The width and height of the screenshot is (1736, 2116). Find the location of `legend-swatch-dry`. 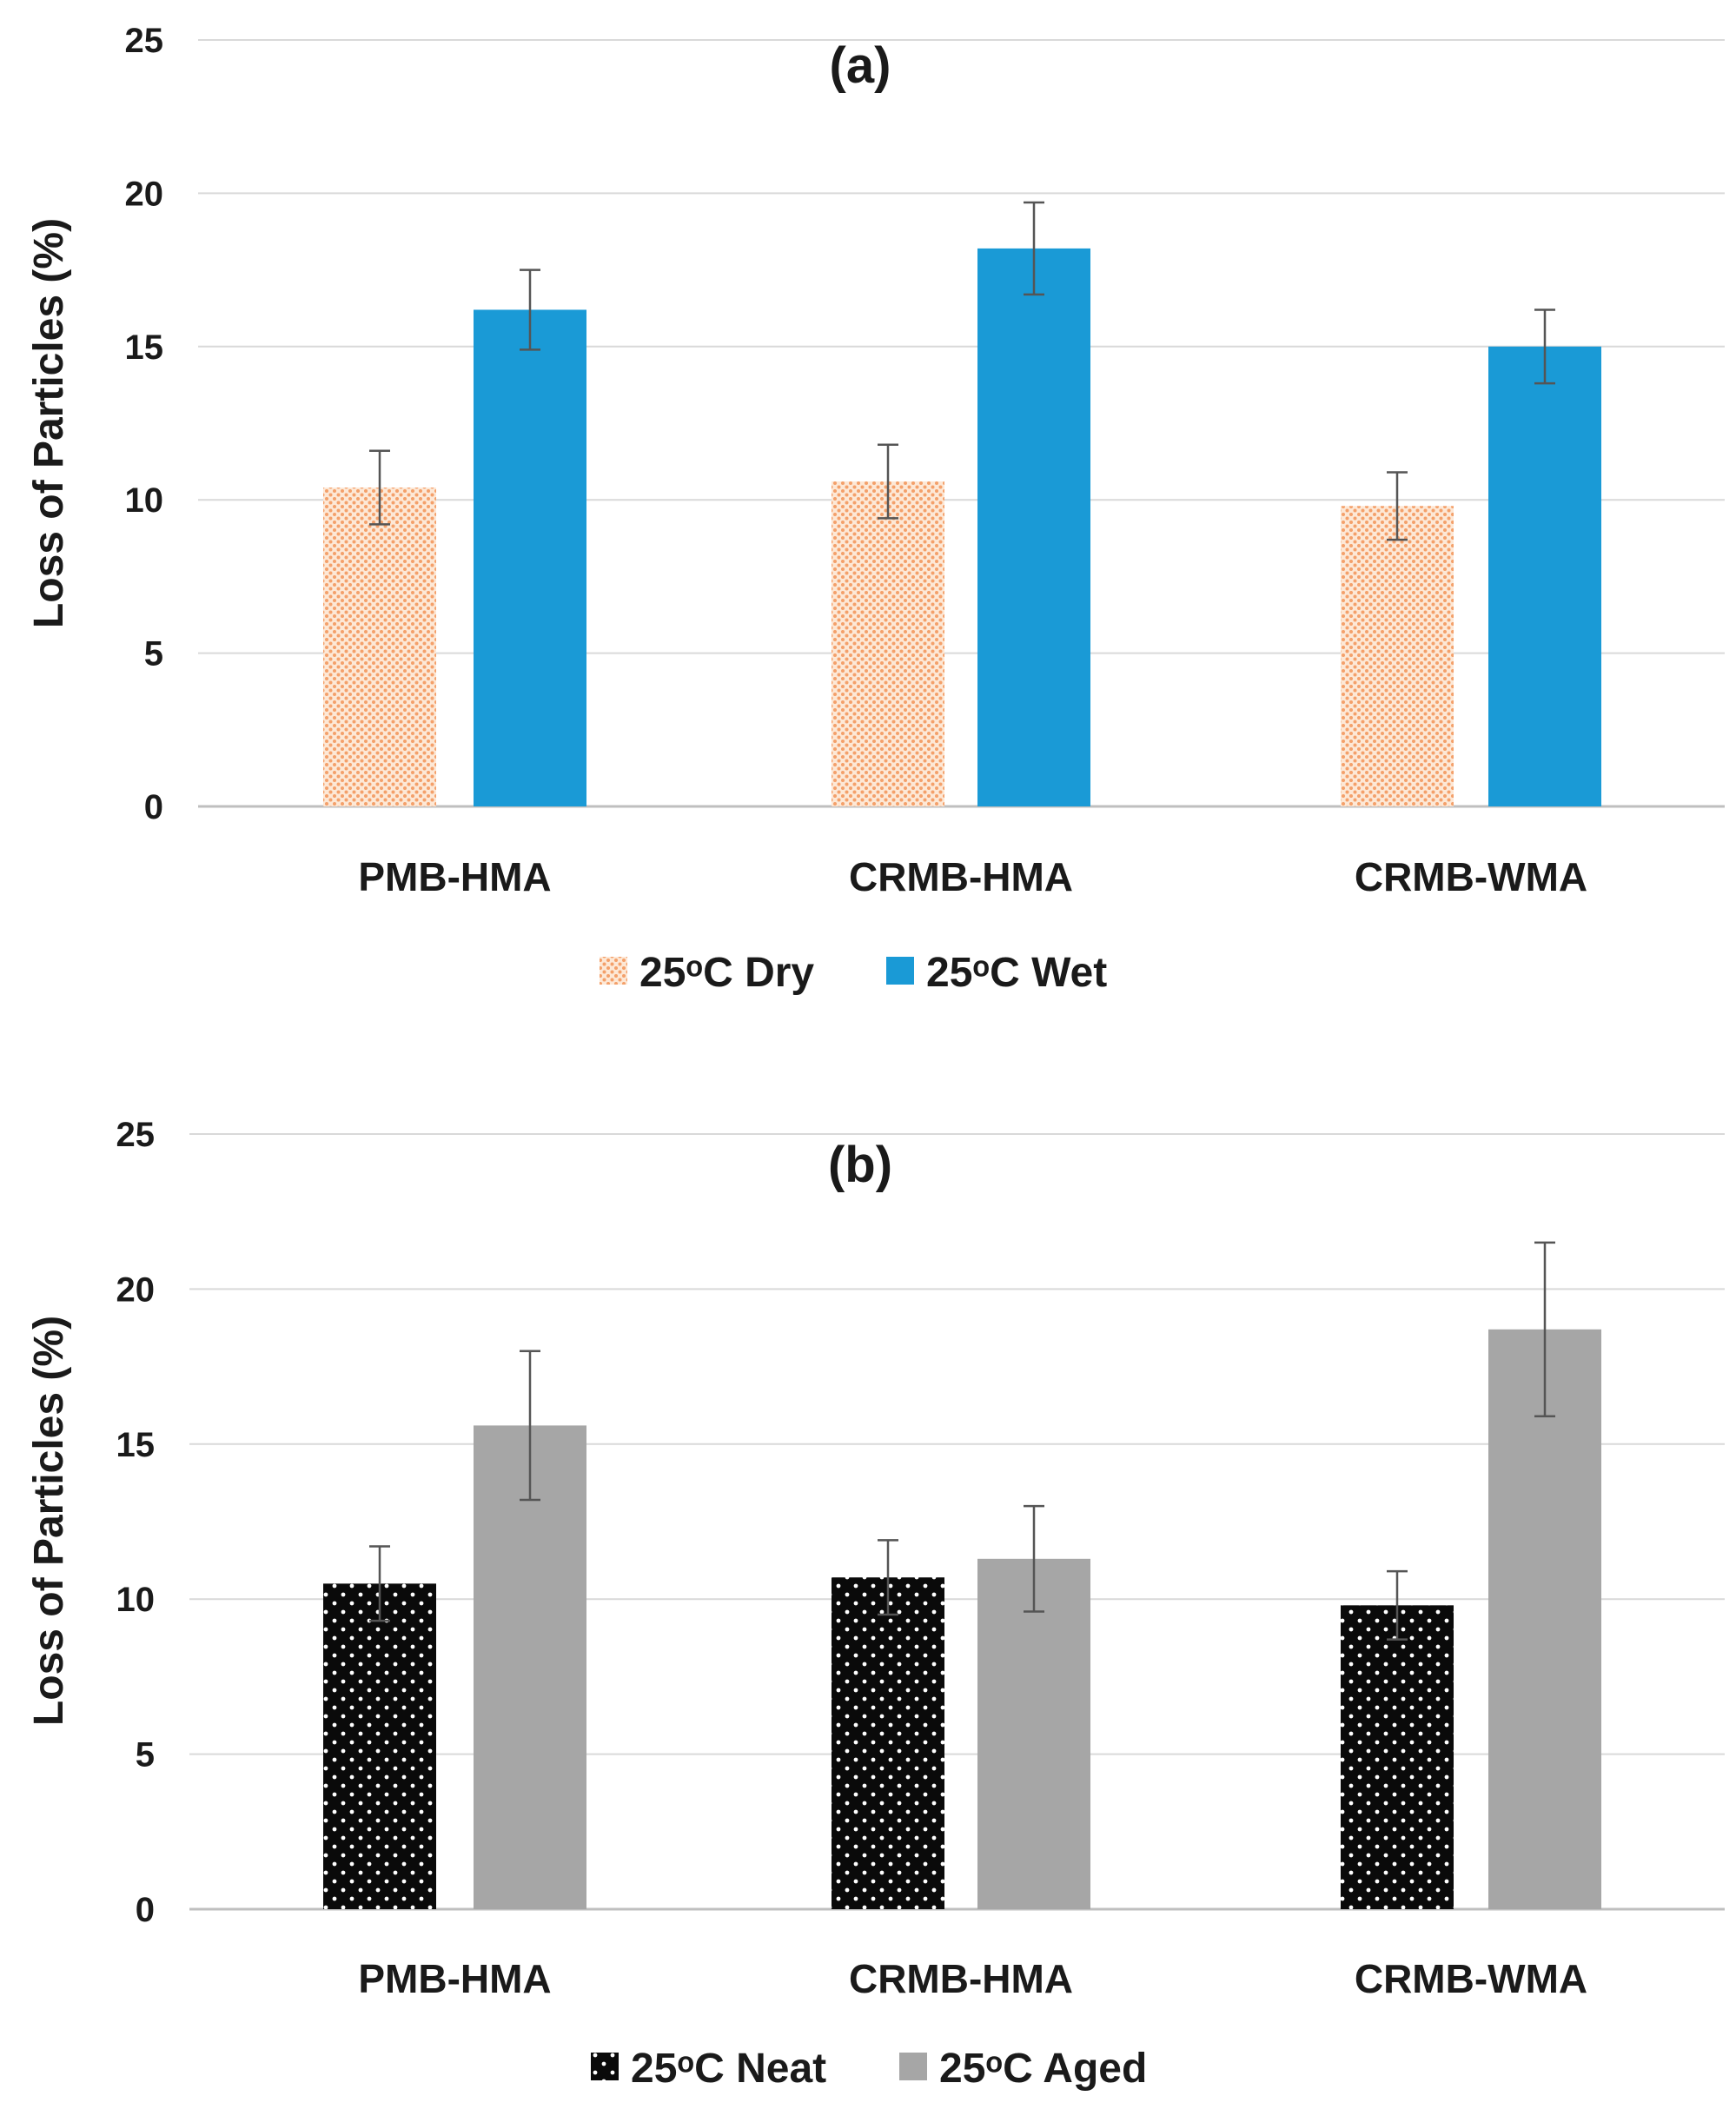

legend-swatch-dry is located at coordinates (613, 971).